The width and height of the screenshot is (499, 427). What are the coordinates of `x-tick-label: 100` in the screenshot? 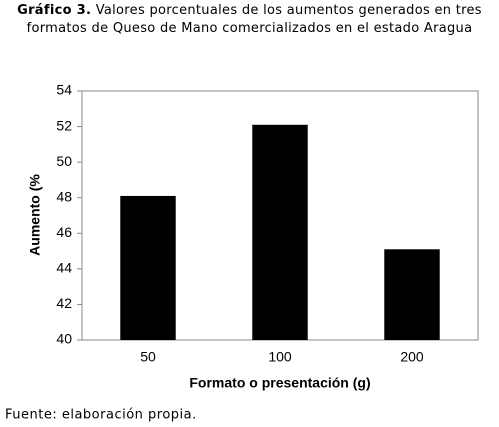 It's located at (280, 357).